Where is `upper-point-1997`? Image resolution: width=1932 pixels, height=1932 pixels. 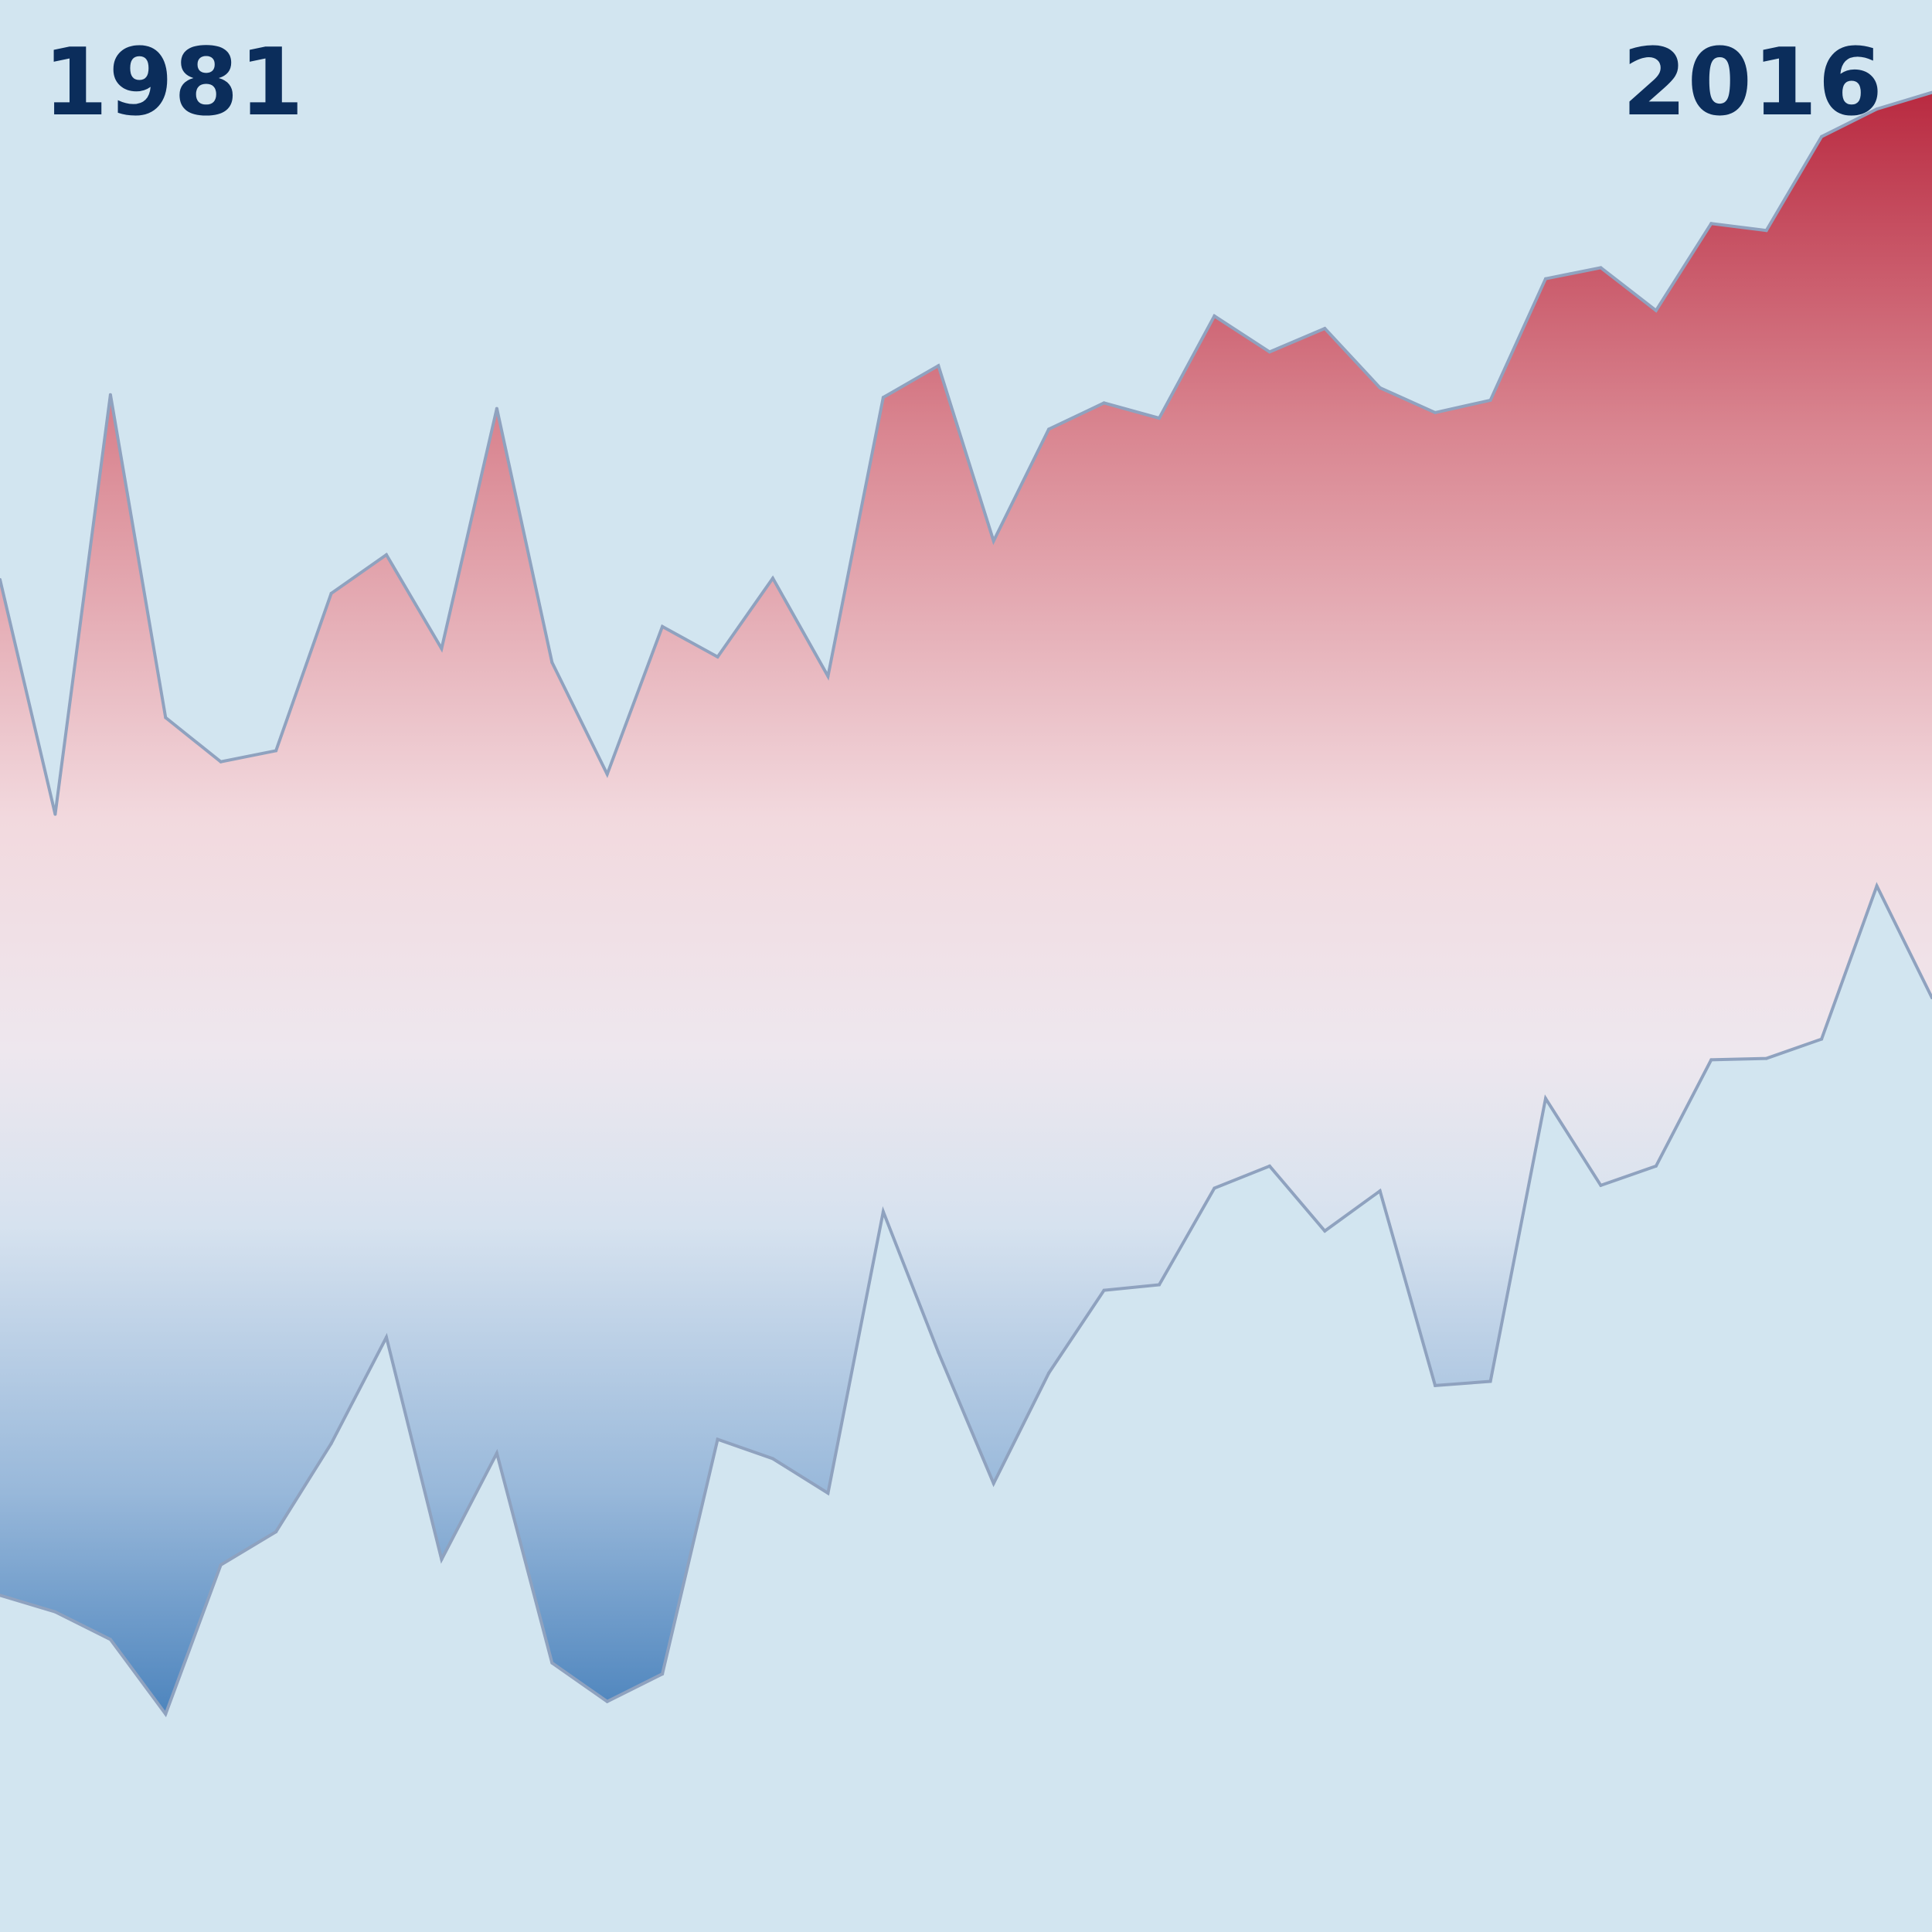
upper-point-1997 is located at coordinates (883, 398).